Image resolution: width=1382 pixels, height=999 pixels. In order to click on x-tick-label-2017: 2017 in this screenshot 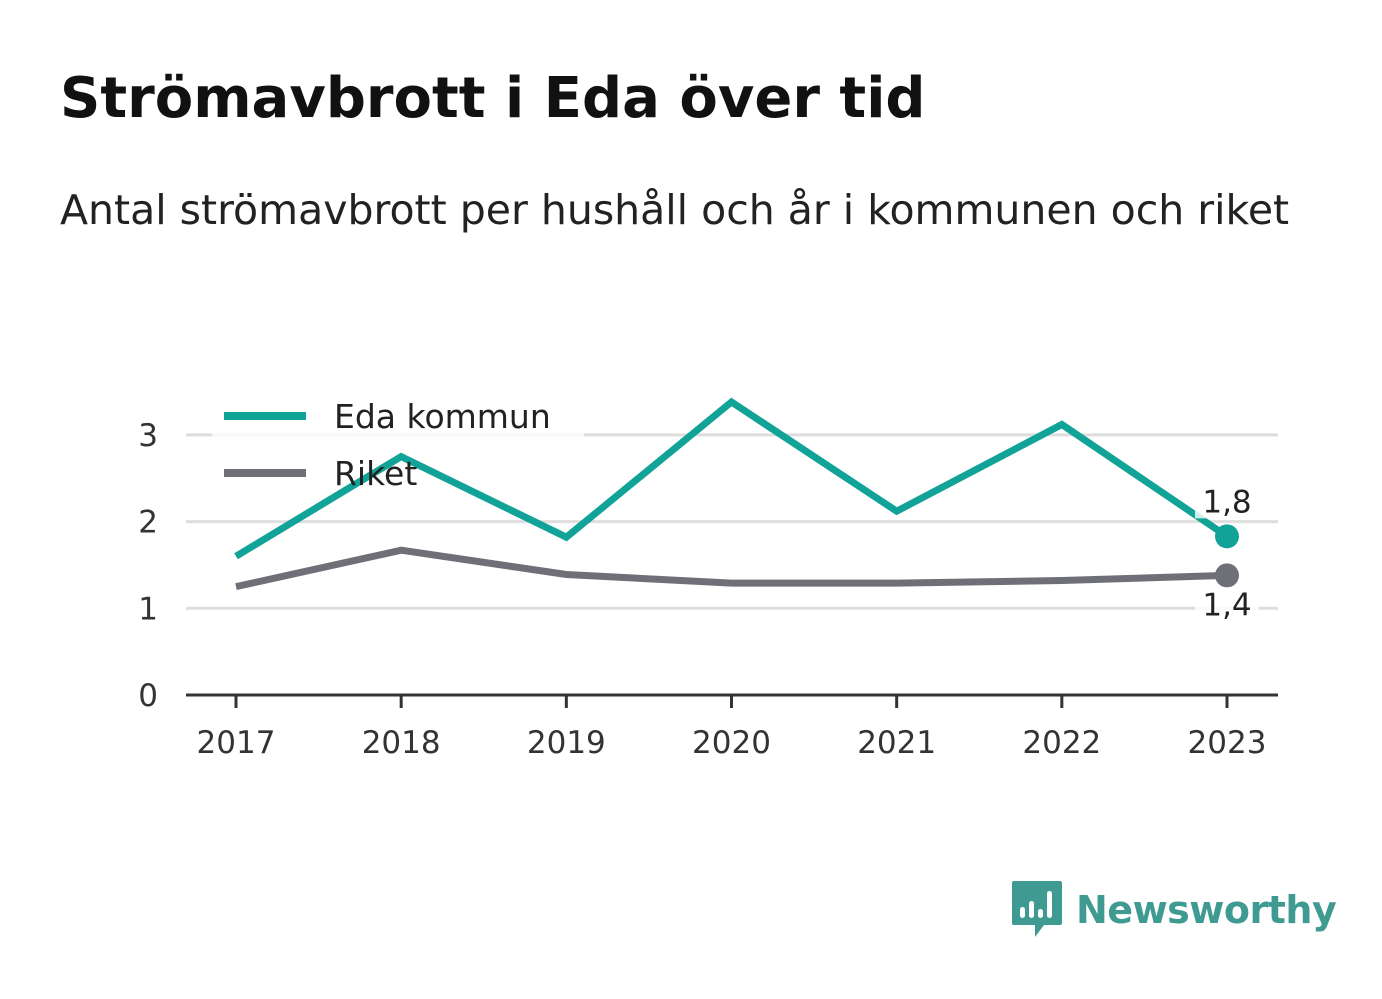, I will do `click(236, 743)`.